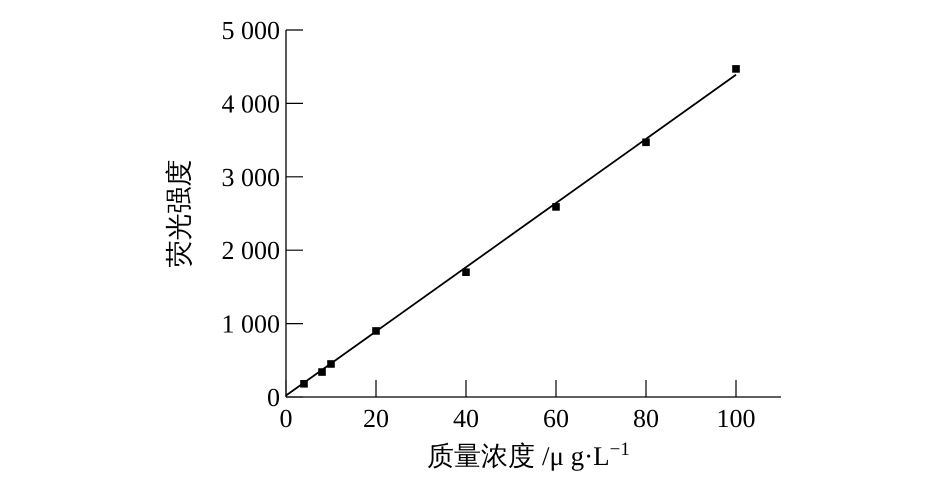  I want to click on x-tick-label: 40, so click(466, 418).